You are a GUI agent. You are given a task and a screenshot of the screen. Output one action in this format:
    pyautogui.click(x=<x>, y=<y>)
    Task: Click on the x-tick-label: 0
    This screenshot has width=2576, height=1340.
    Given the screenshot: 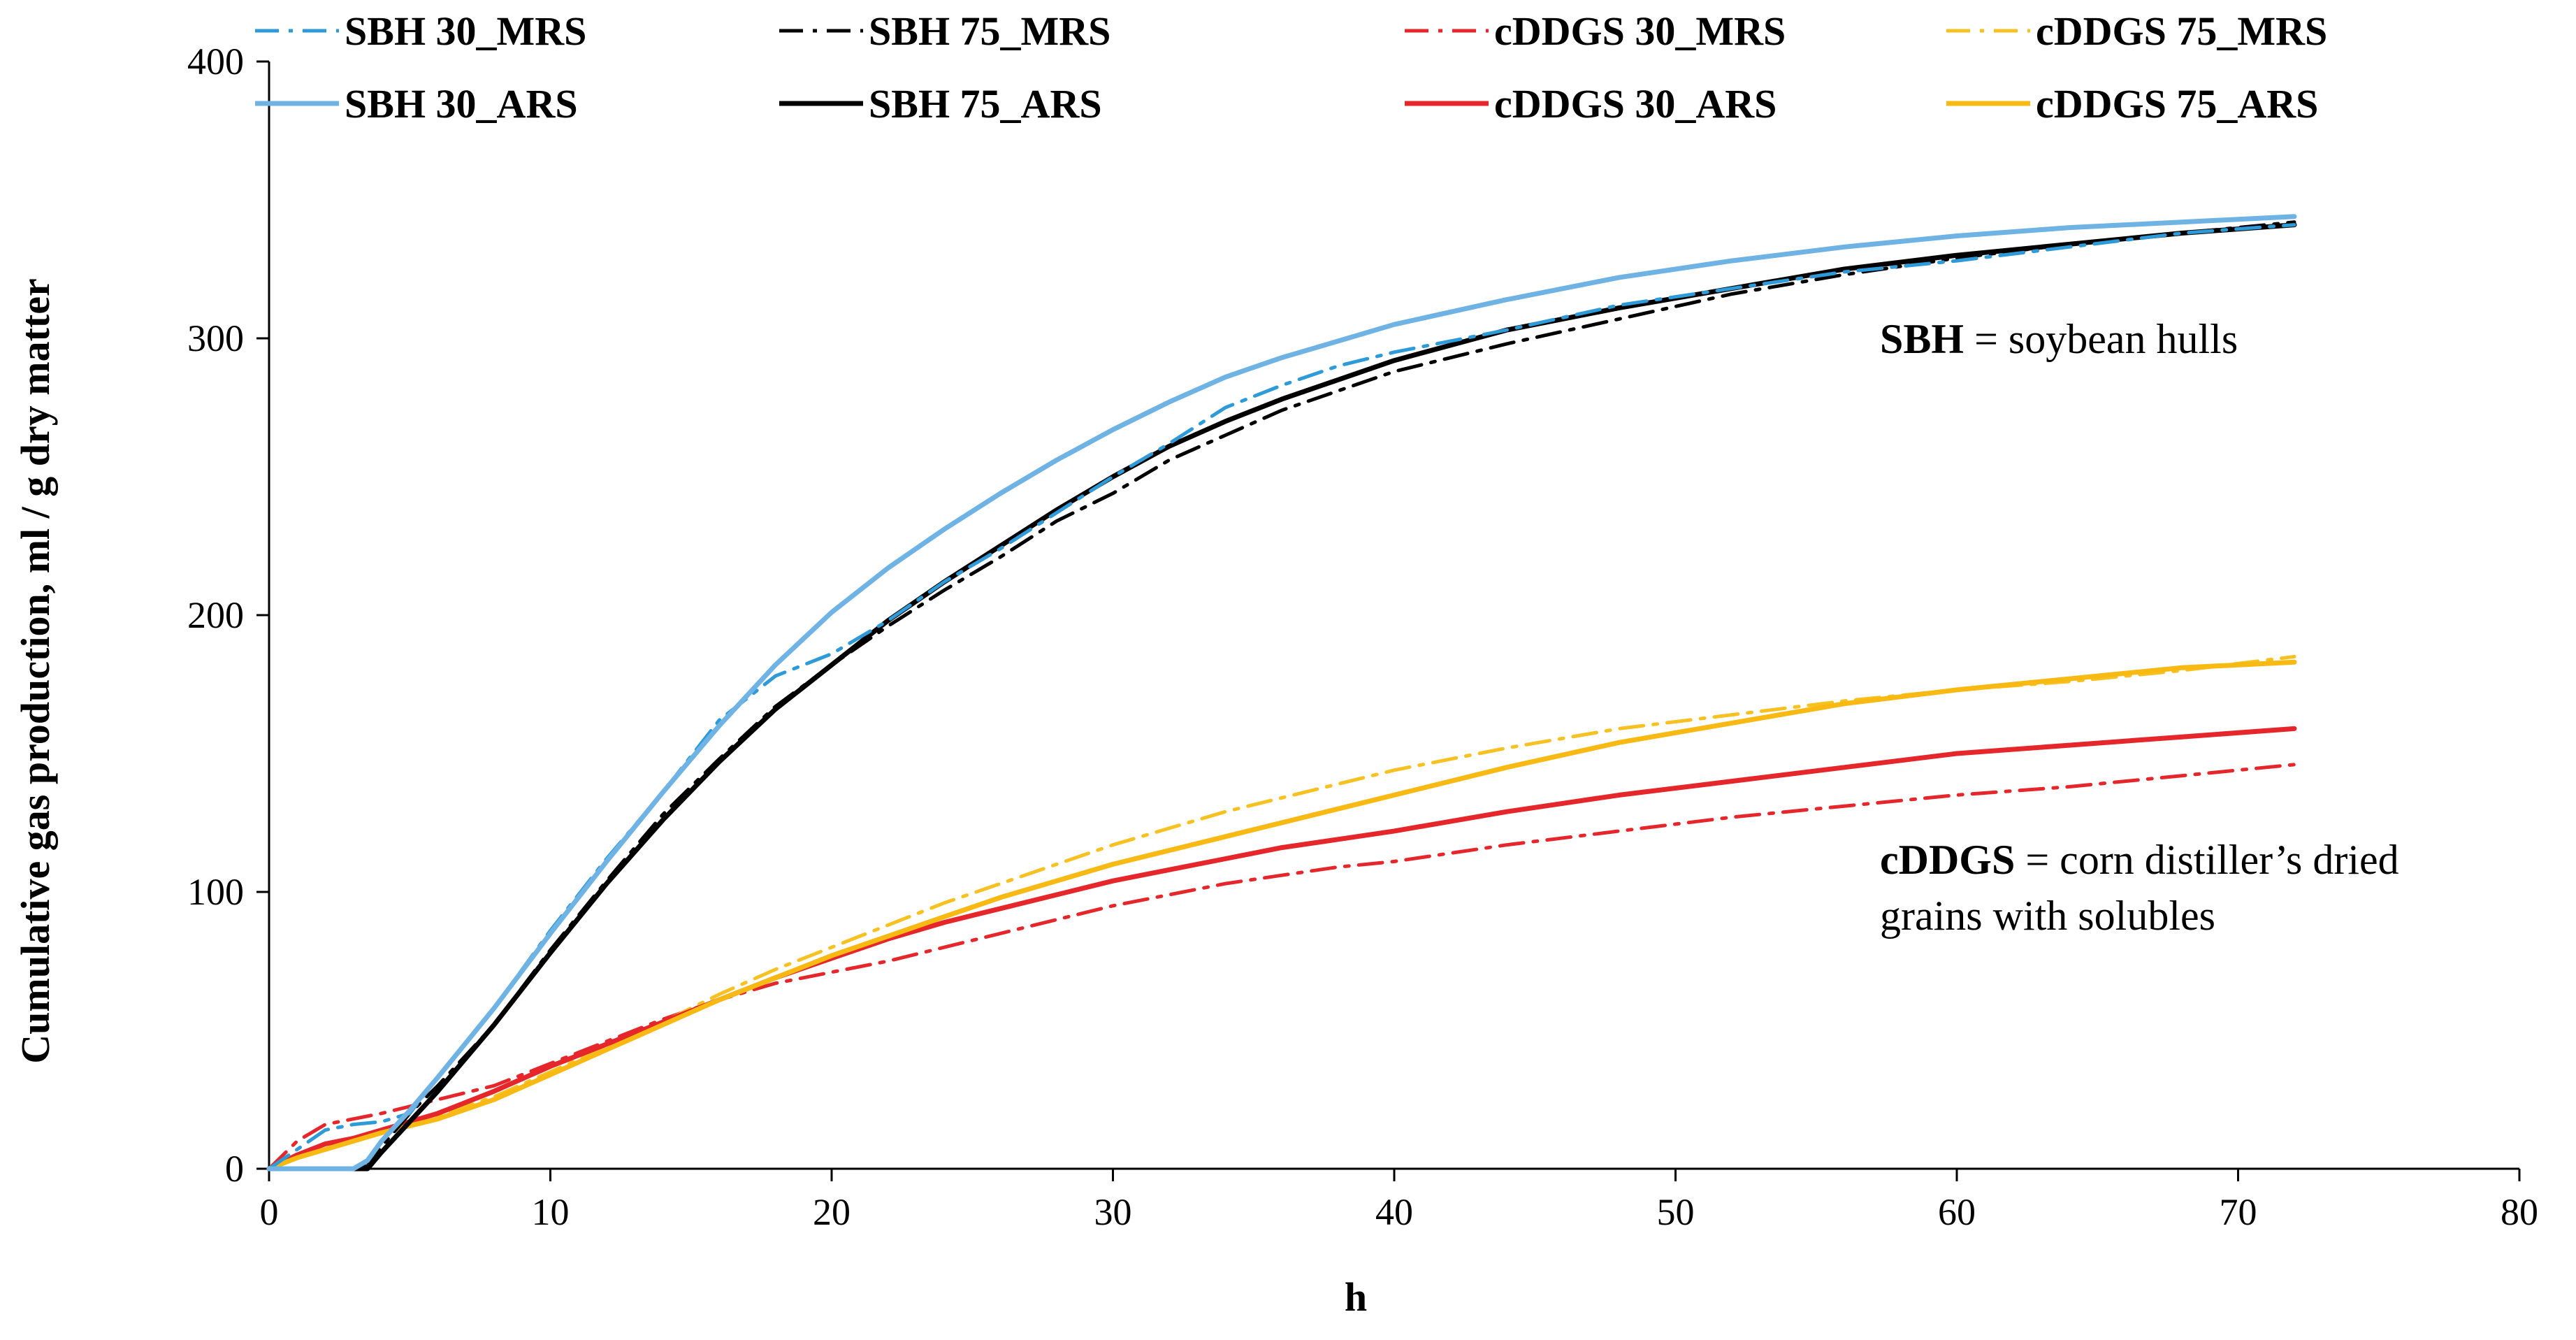 What is the action you would take?
    pyautogui.click(x=270, y=1212)
    